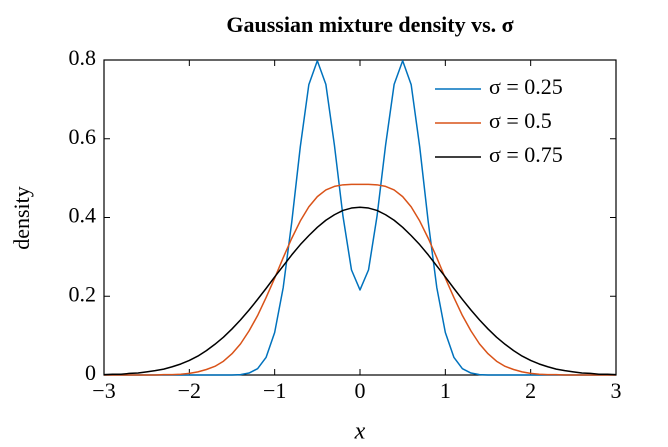 This screenshot has height=447, width=668. Describe the element at coordinates (83, 136) in the screenshot. I see `y-tick-label: 0.6` at that location.